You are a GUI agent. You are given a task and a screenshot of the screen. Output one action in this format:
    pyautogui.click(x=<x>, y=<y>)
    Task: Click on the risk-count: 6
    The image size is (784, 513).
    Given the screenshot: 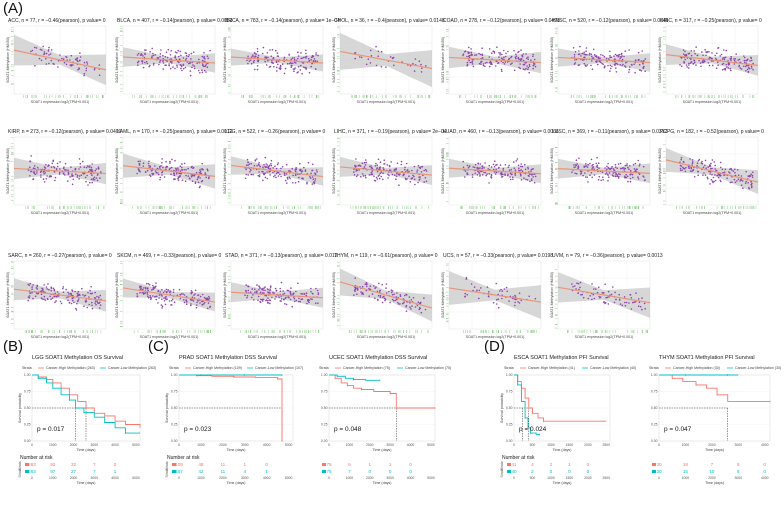 What is the action you would take?
    pyautogui.click(x=738, y=471)
    